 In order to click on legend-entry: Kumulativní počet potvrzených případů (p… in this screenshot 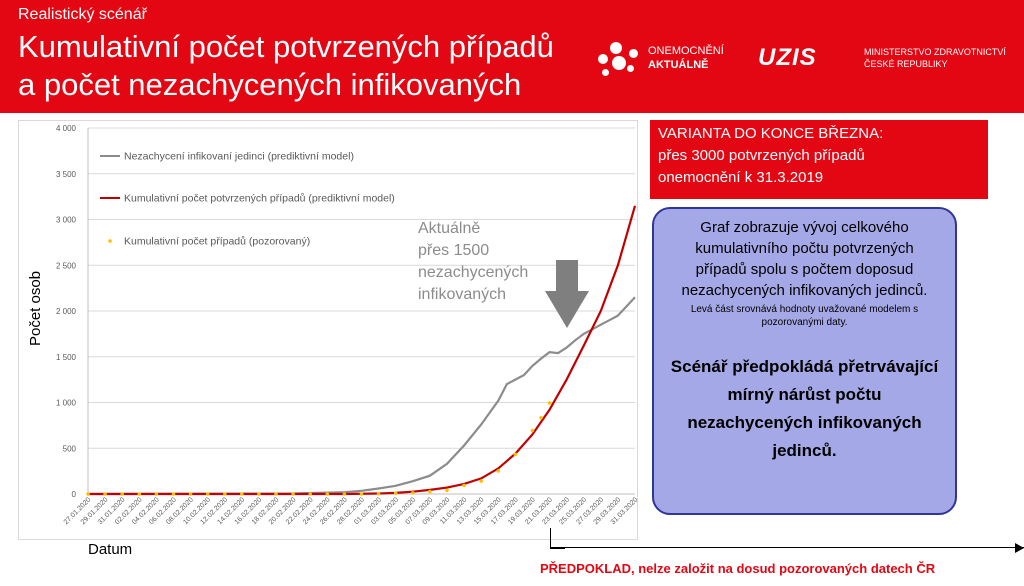, I will do `click(259, 199)`.